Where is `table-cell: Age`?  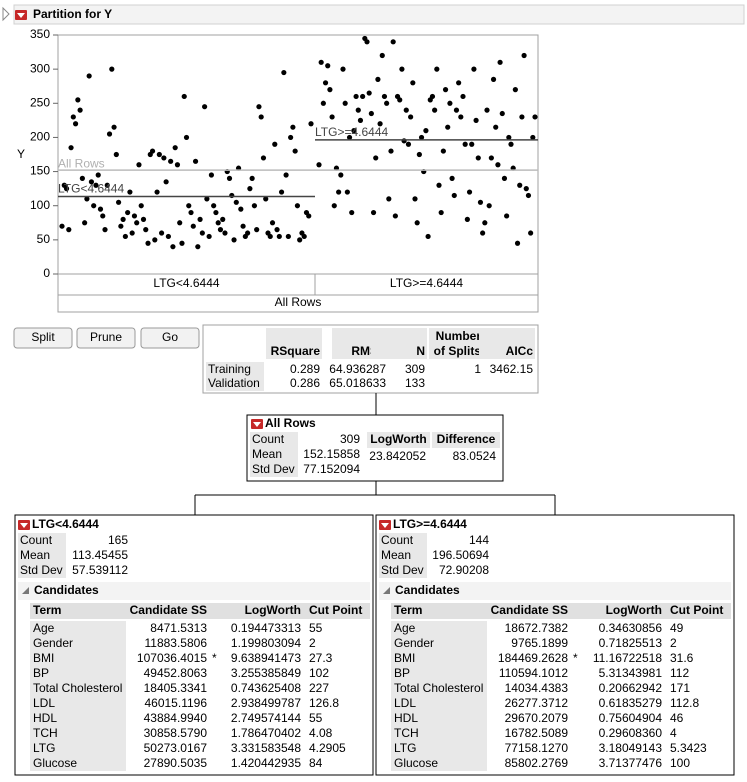 table-cell: Age is located at coordinates (44, 628).